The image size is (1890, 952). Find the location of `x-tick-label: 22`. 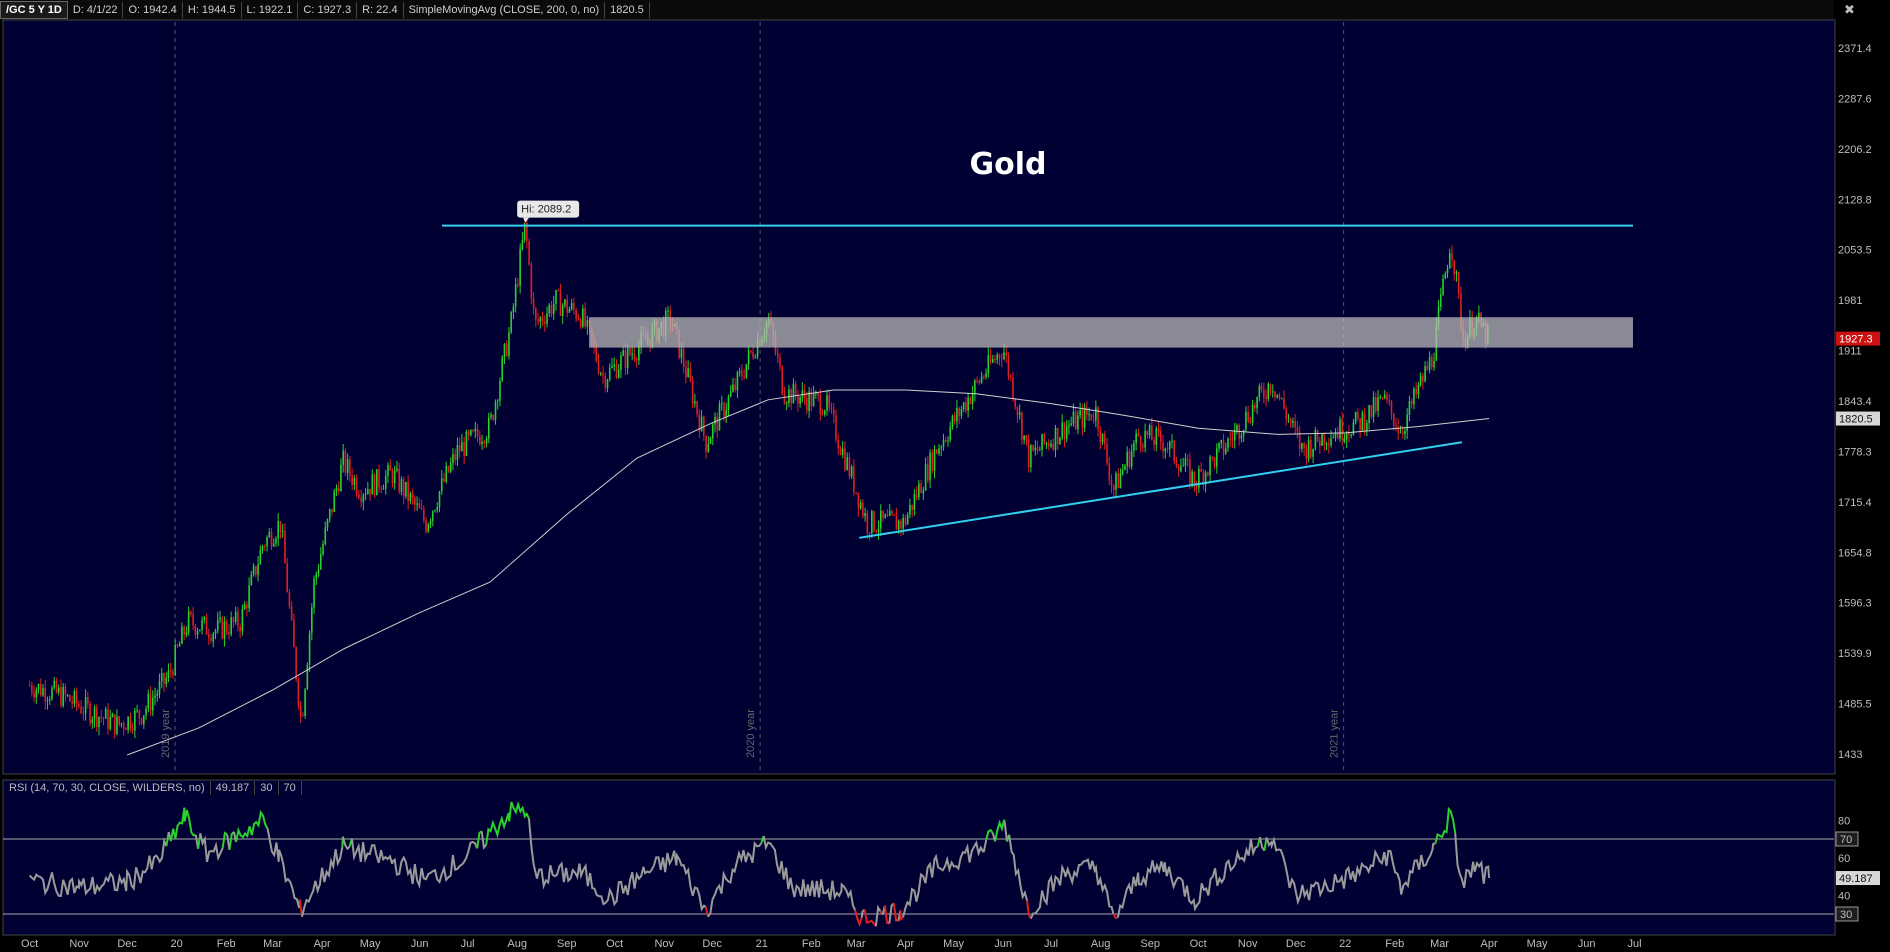

x-tick-label: 22 is located at coordinates (1345, 944).